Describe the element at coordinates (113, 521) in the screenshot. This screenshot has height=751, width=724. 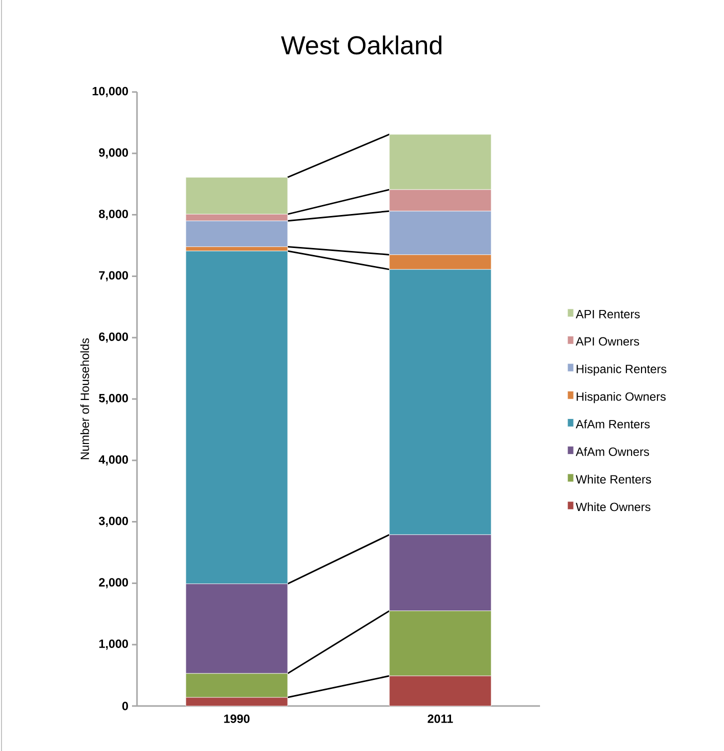
I see `y-tick-label: 3,000` at that location.